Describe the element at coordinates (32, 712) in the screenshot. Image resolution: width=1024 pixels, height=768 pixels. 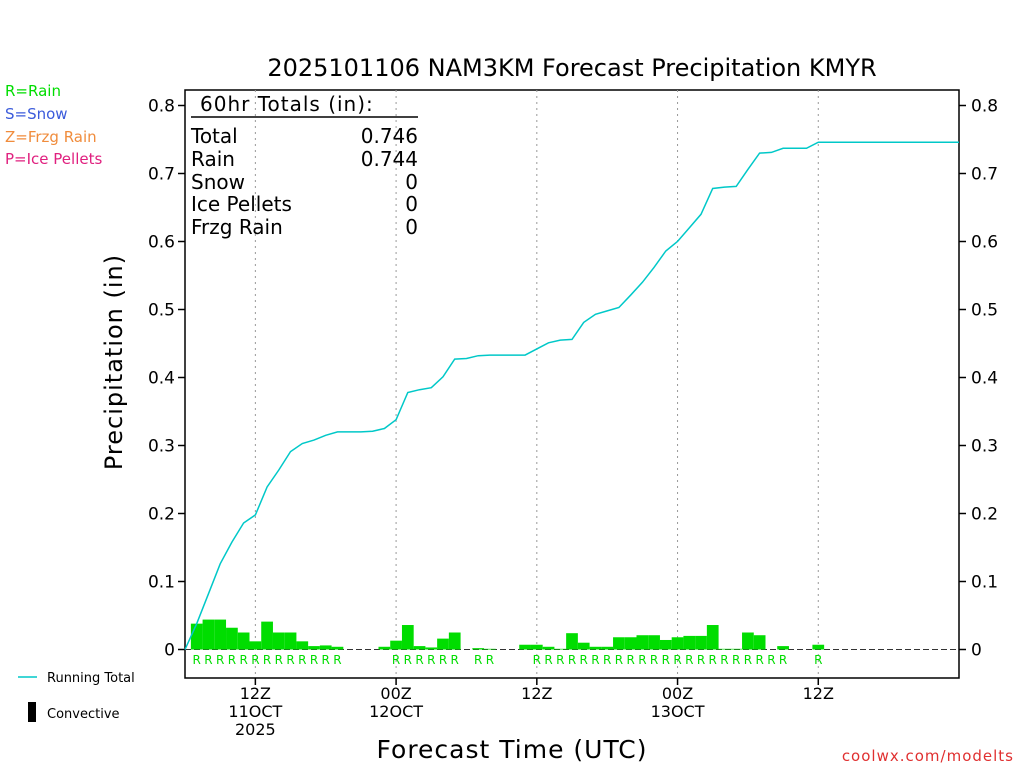
I see `convective-swatch` at that location.